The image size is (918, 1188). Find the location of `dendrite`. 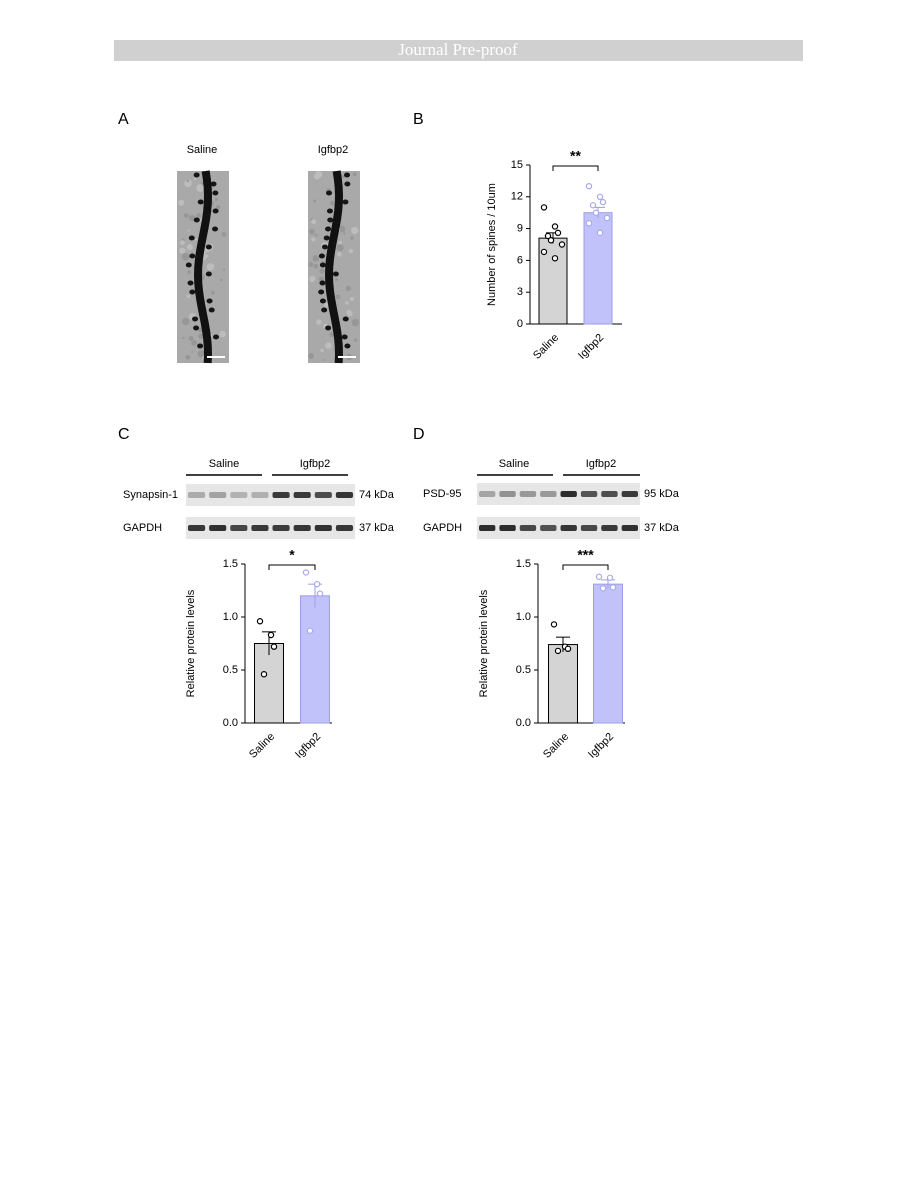

dendrite is located at coordinates (202, 267).